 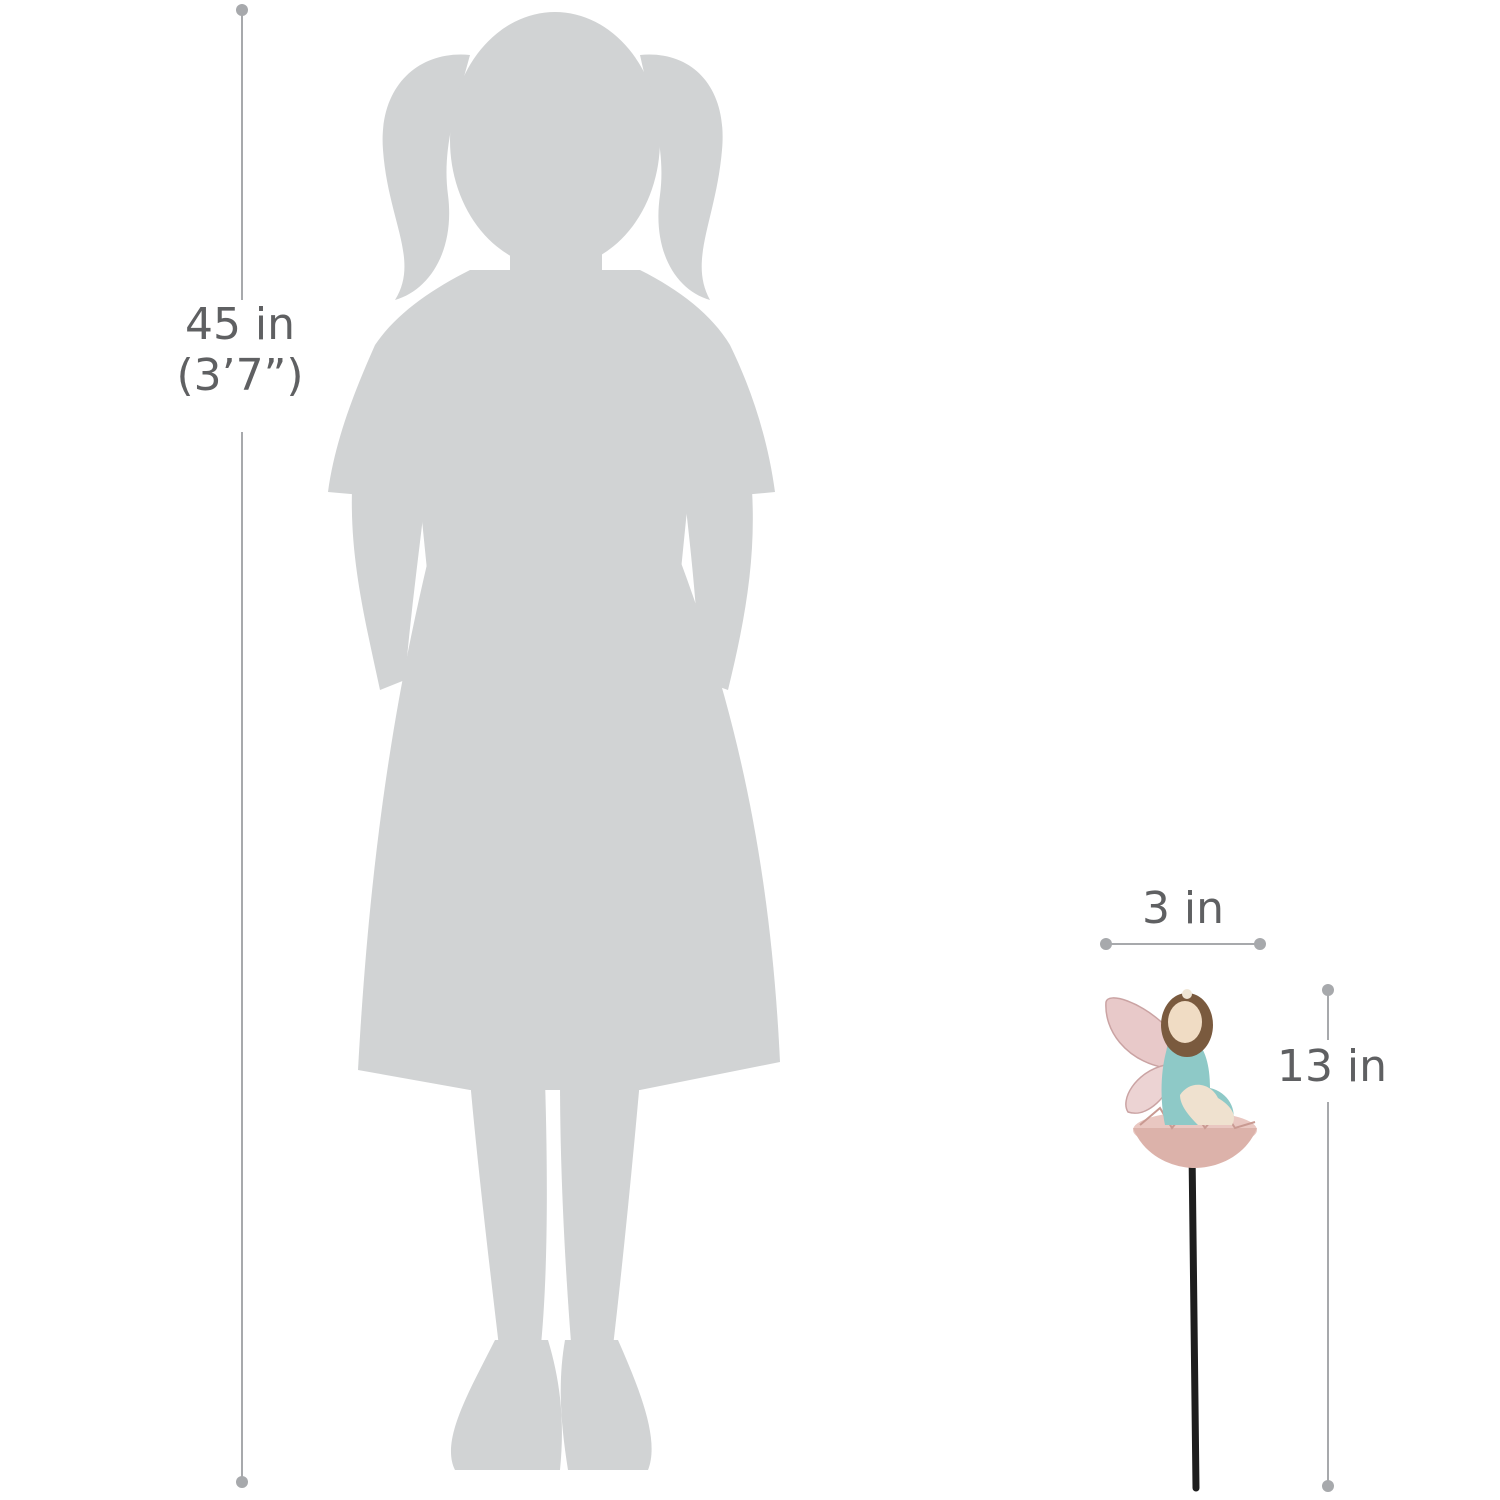 I want to click on fairy-width-end-right, so click(x=1260, y=944).